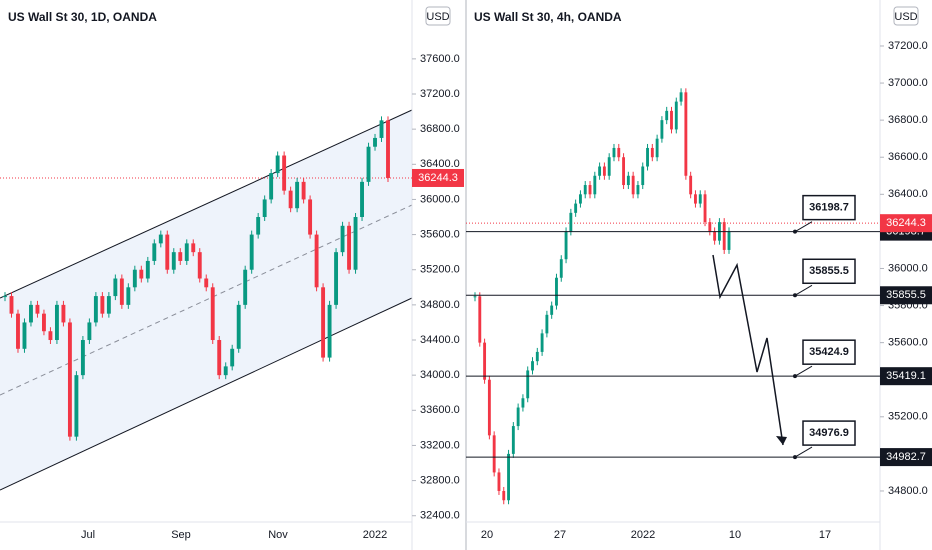 The width and height of the screenshot is (932, 550). Describe the element at coordinates (440, 516) in the screenshot. I see `y-tick-label: 32400.0` at that location.